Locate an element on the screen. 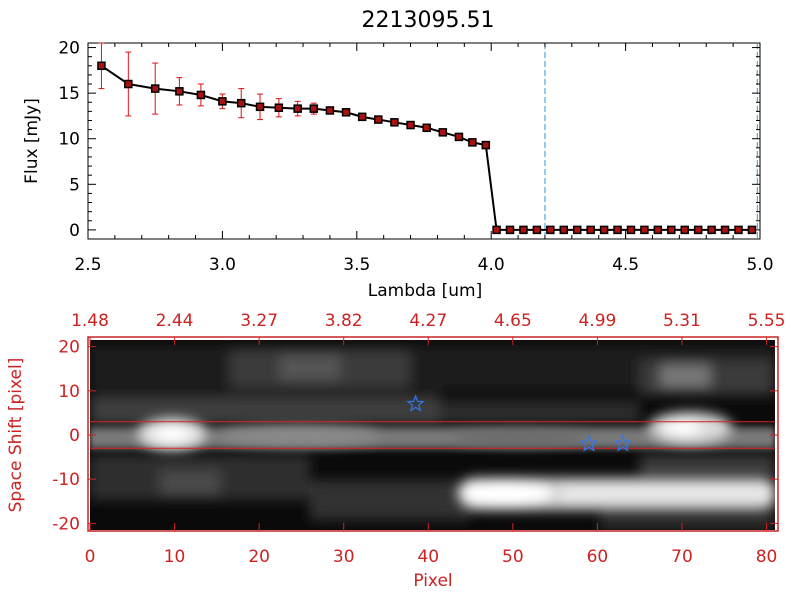  image-x-tick-label: 50 is located at coordinates (513, 557).